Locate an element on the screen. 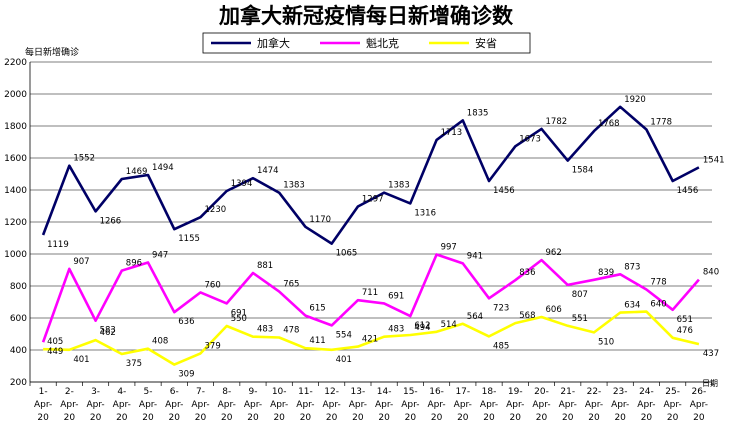 This screenshot has height=426, width=733. data-label: 1065 is located at coordinates (347, 254).